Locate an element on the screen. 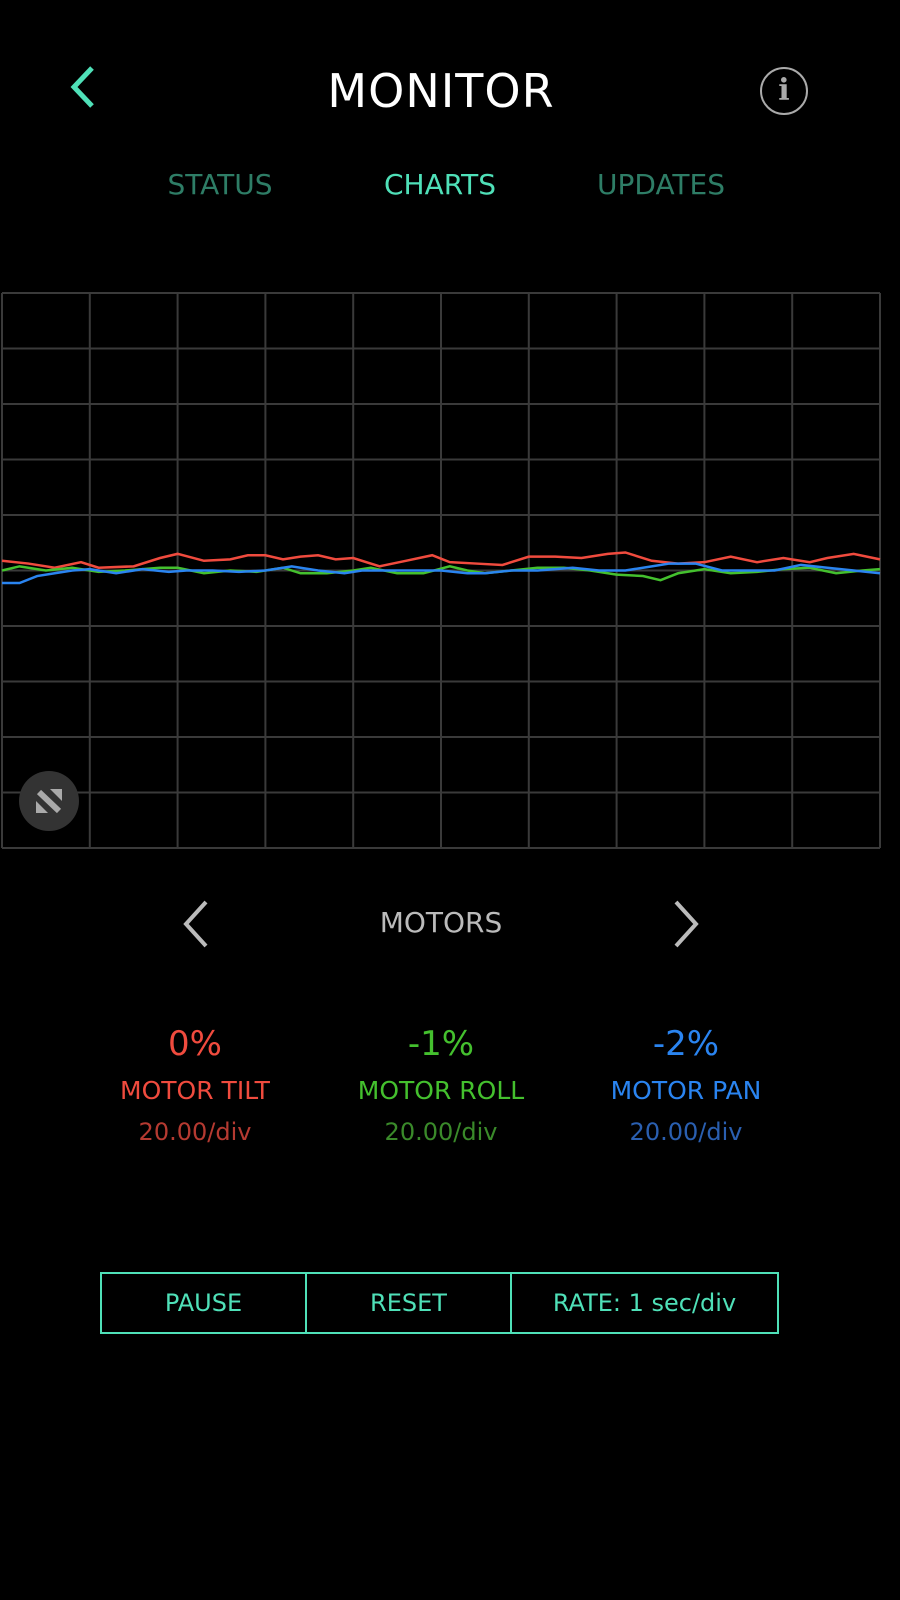 This screenshot has width=900, height=1600. motor-tilt-label: MOTOR TILT is located at coordinates (195, 1090).